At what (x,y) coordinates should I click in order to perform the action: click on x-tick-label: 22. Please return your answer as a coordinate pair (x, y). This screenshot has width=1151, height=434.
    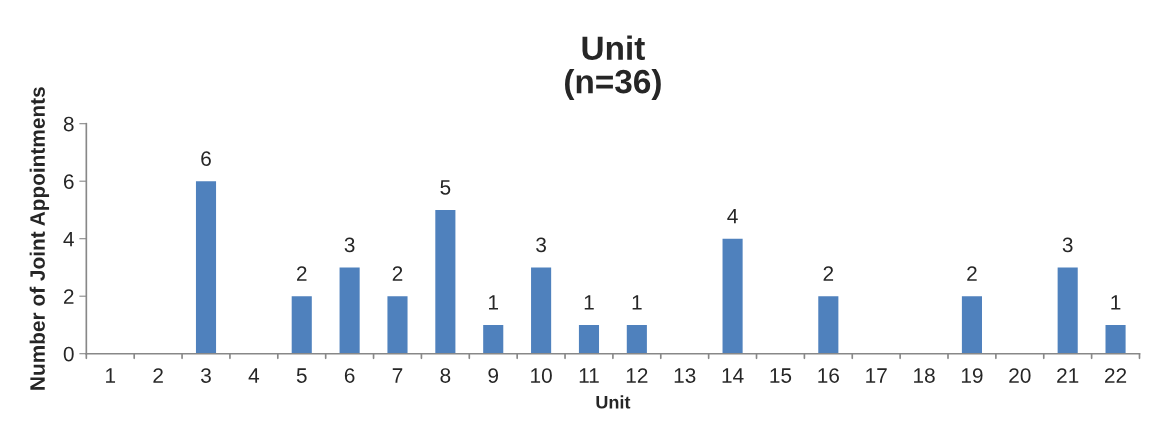
    Looking at the image, I should click on (1116, 375).